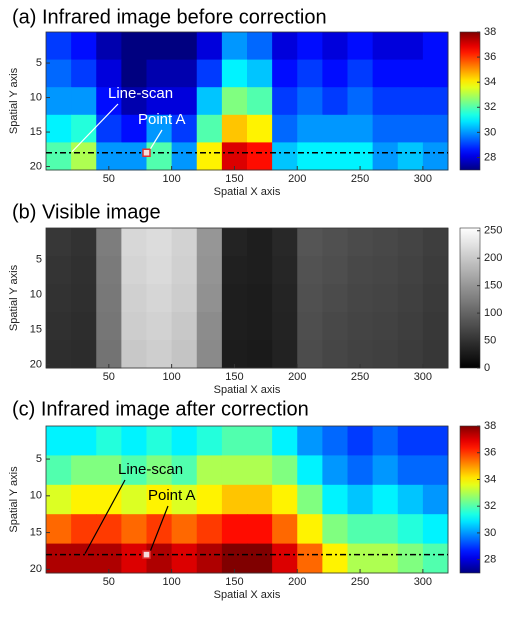 This screenshot has width=505, height=618. I want to click on annotation: Point A, so click(172, 495).